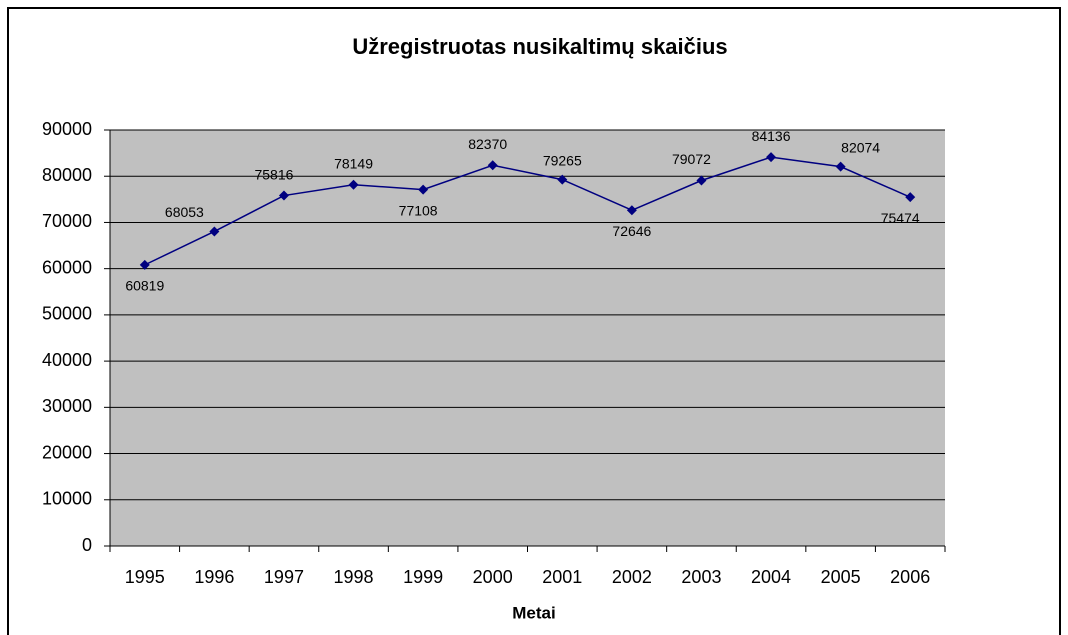 The image size is (1068, 635). What do you see at coordinates (67, 452) in the screenshot?
I see `y-tick-label: 20000` at bounding box center [67, 452].